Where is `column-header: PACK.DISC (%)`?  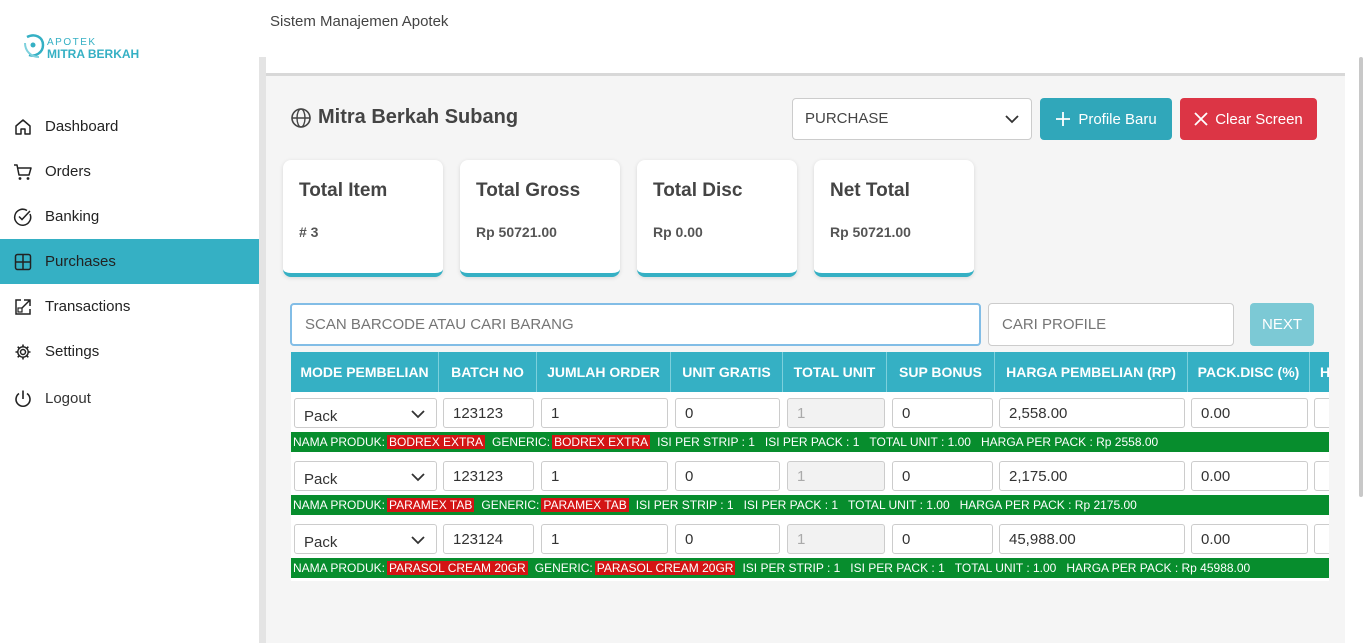
column-header: PACK.DISC (%) is located at coordinates (1249, 372).